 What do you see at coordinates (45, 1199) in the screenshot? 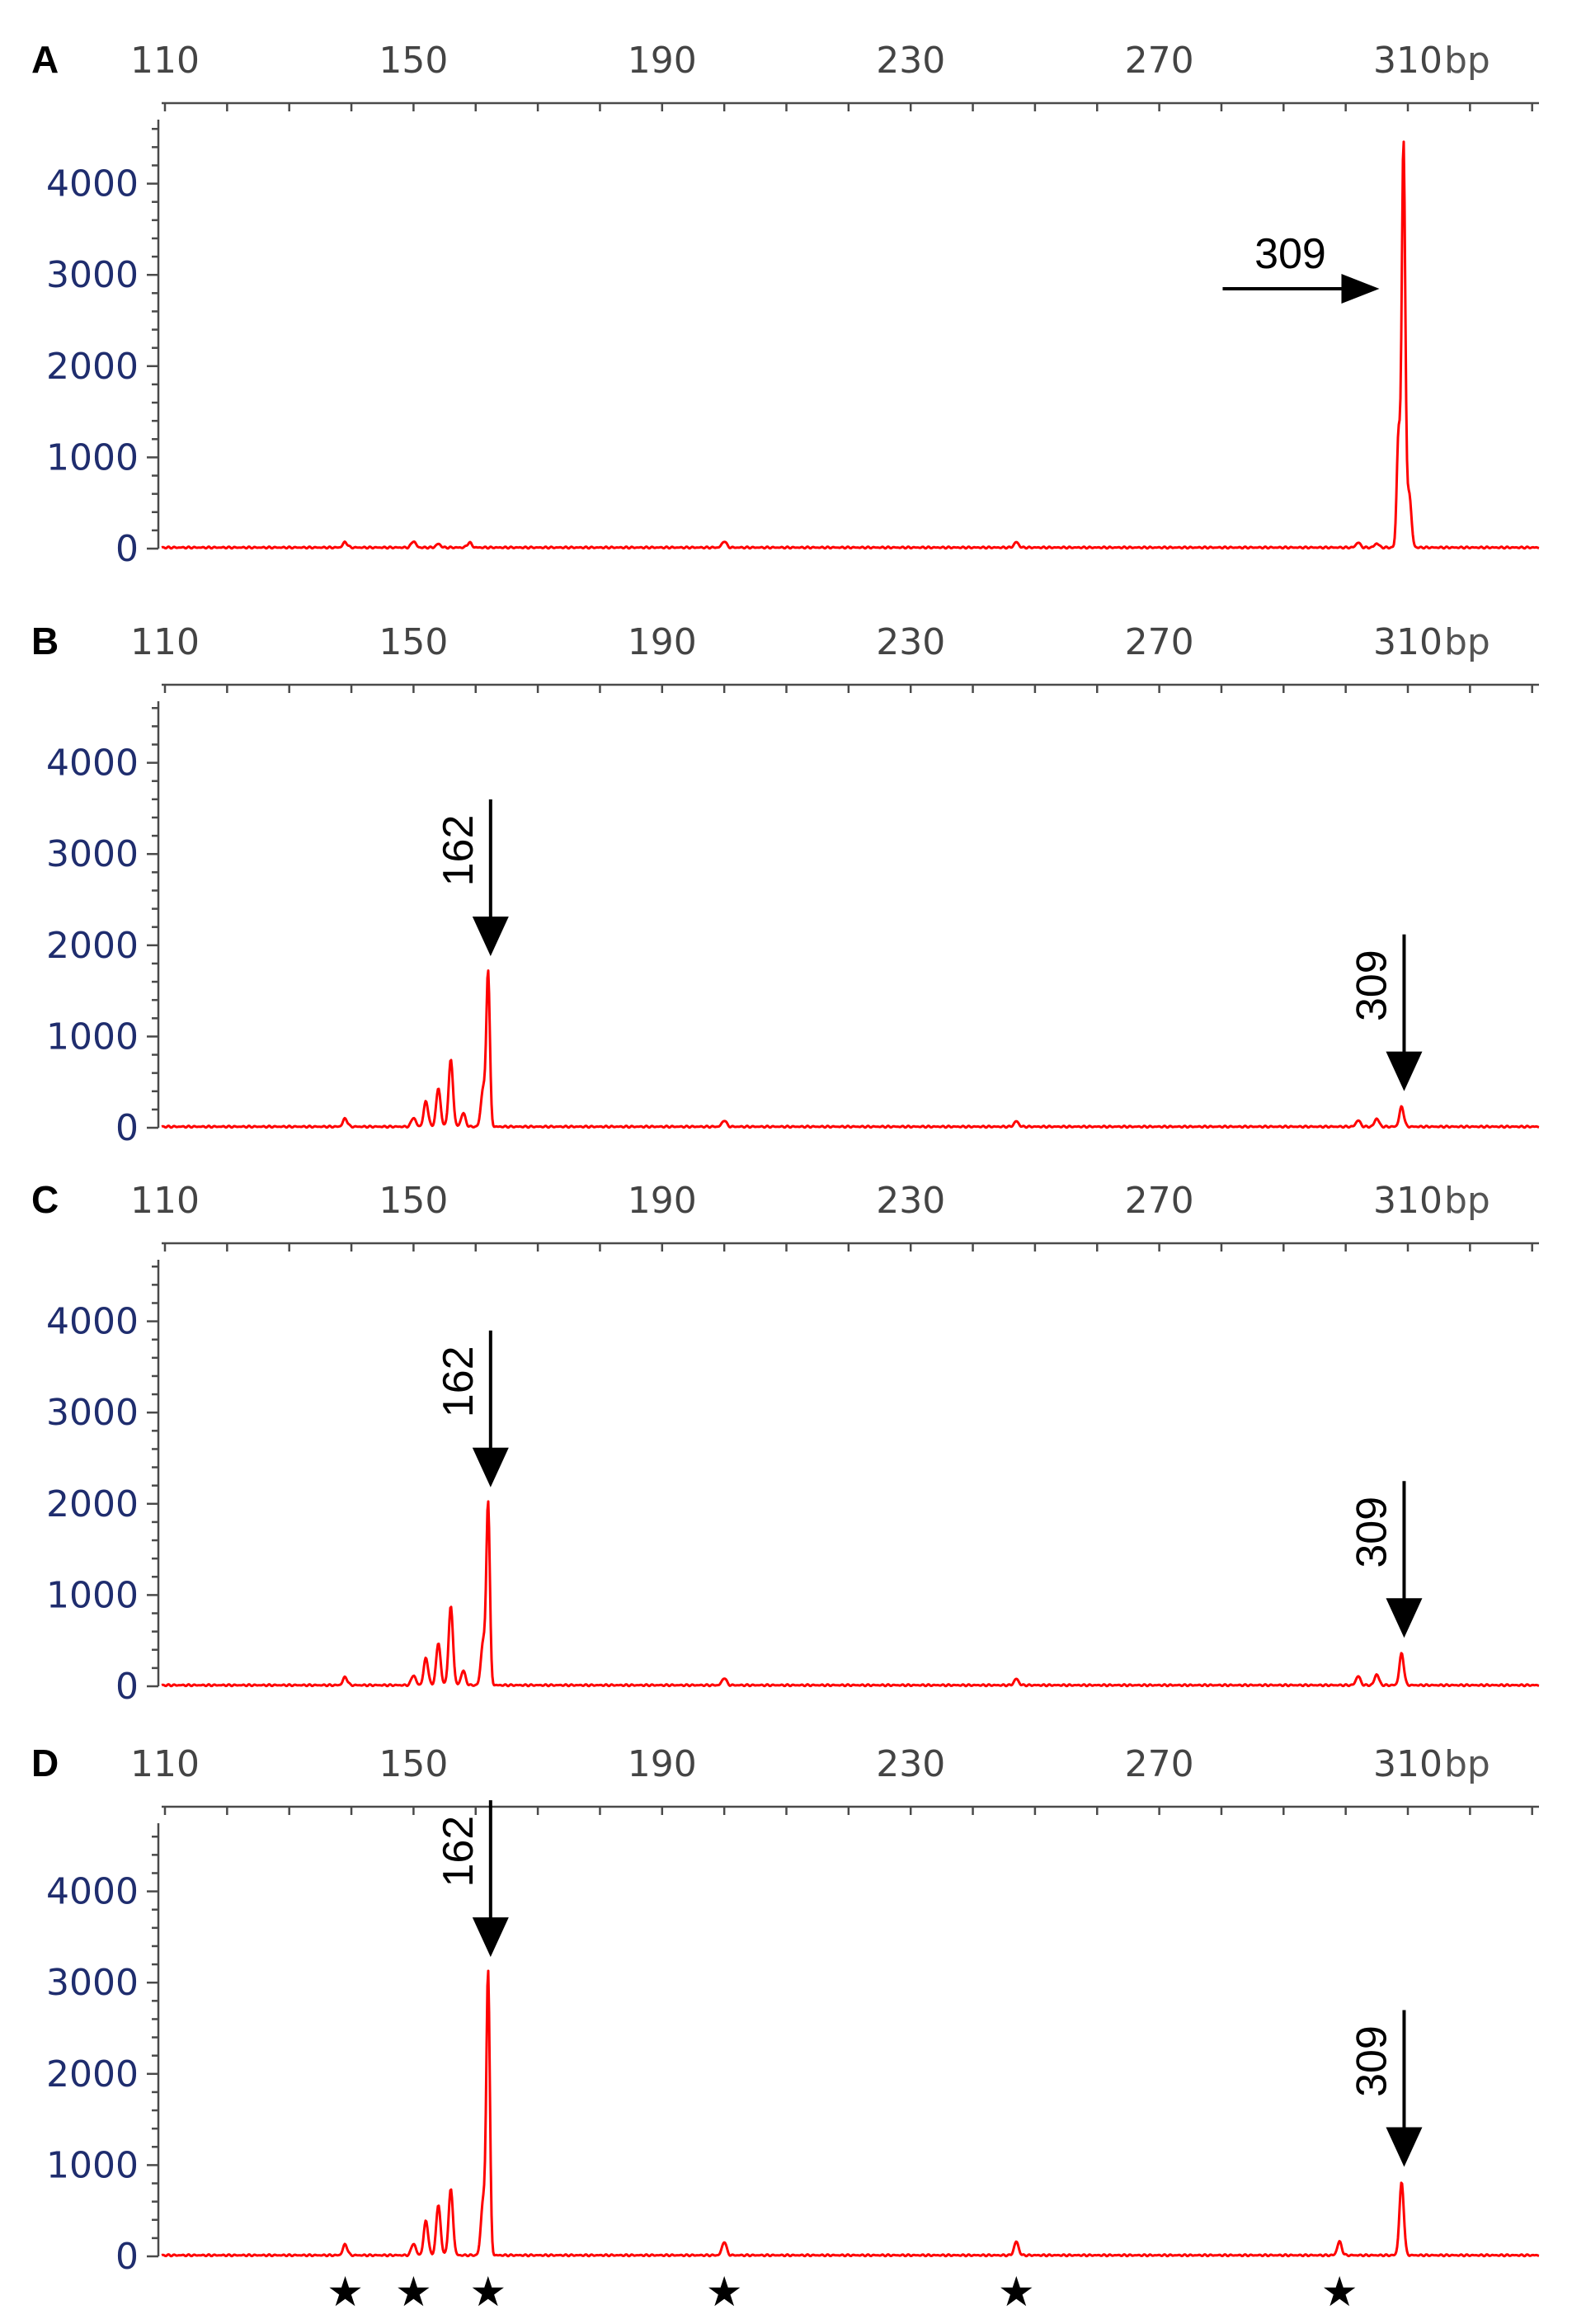
I see `panel-letter: C` at bounding box center [45, 1199].